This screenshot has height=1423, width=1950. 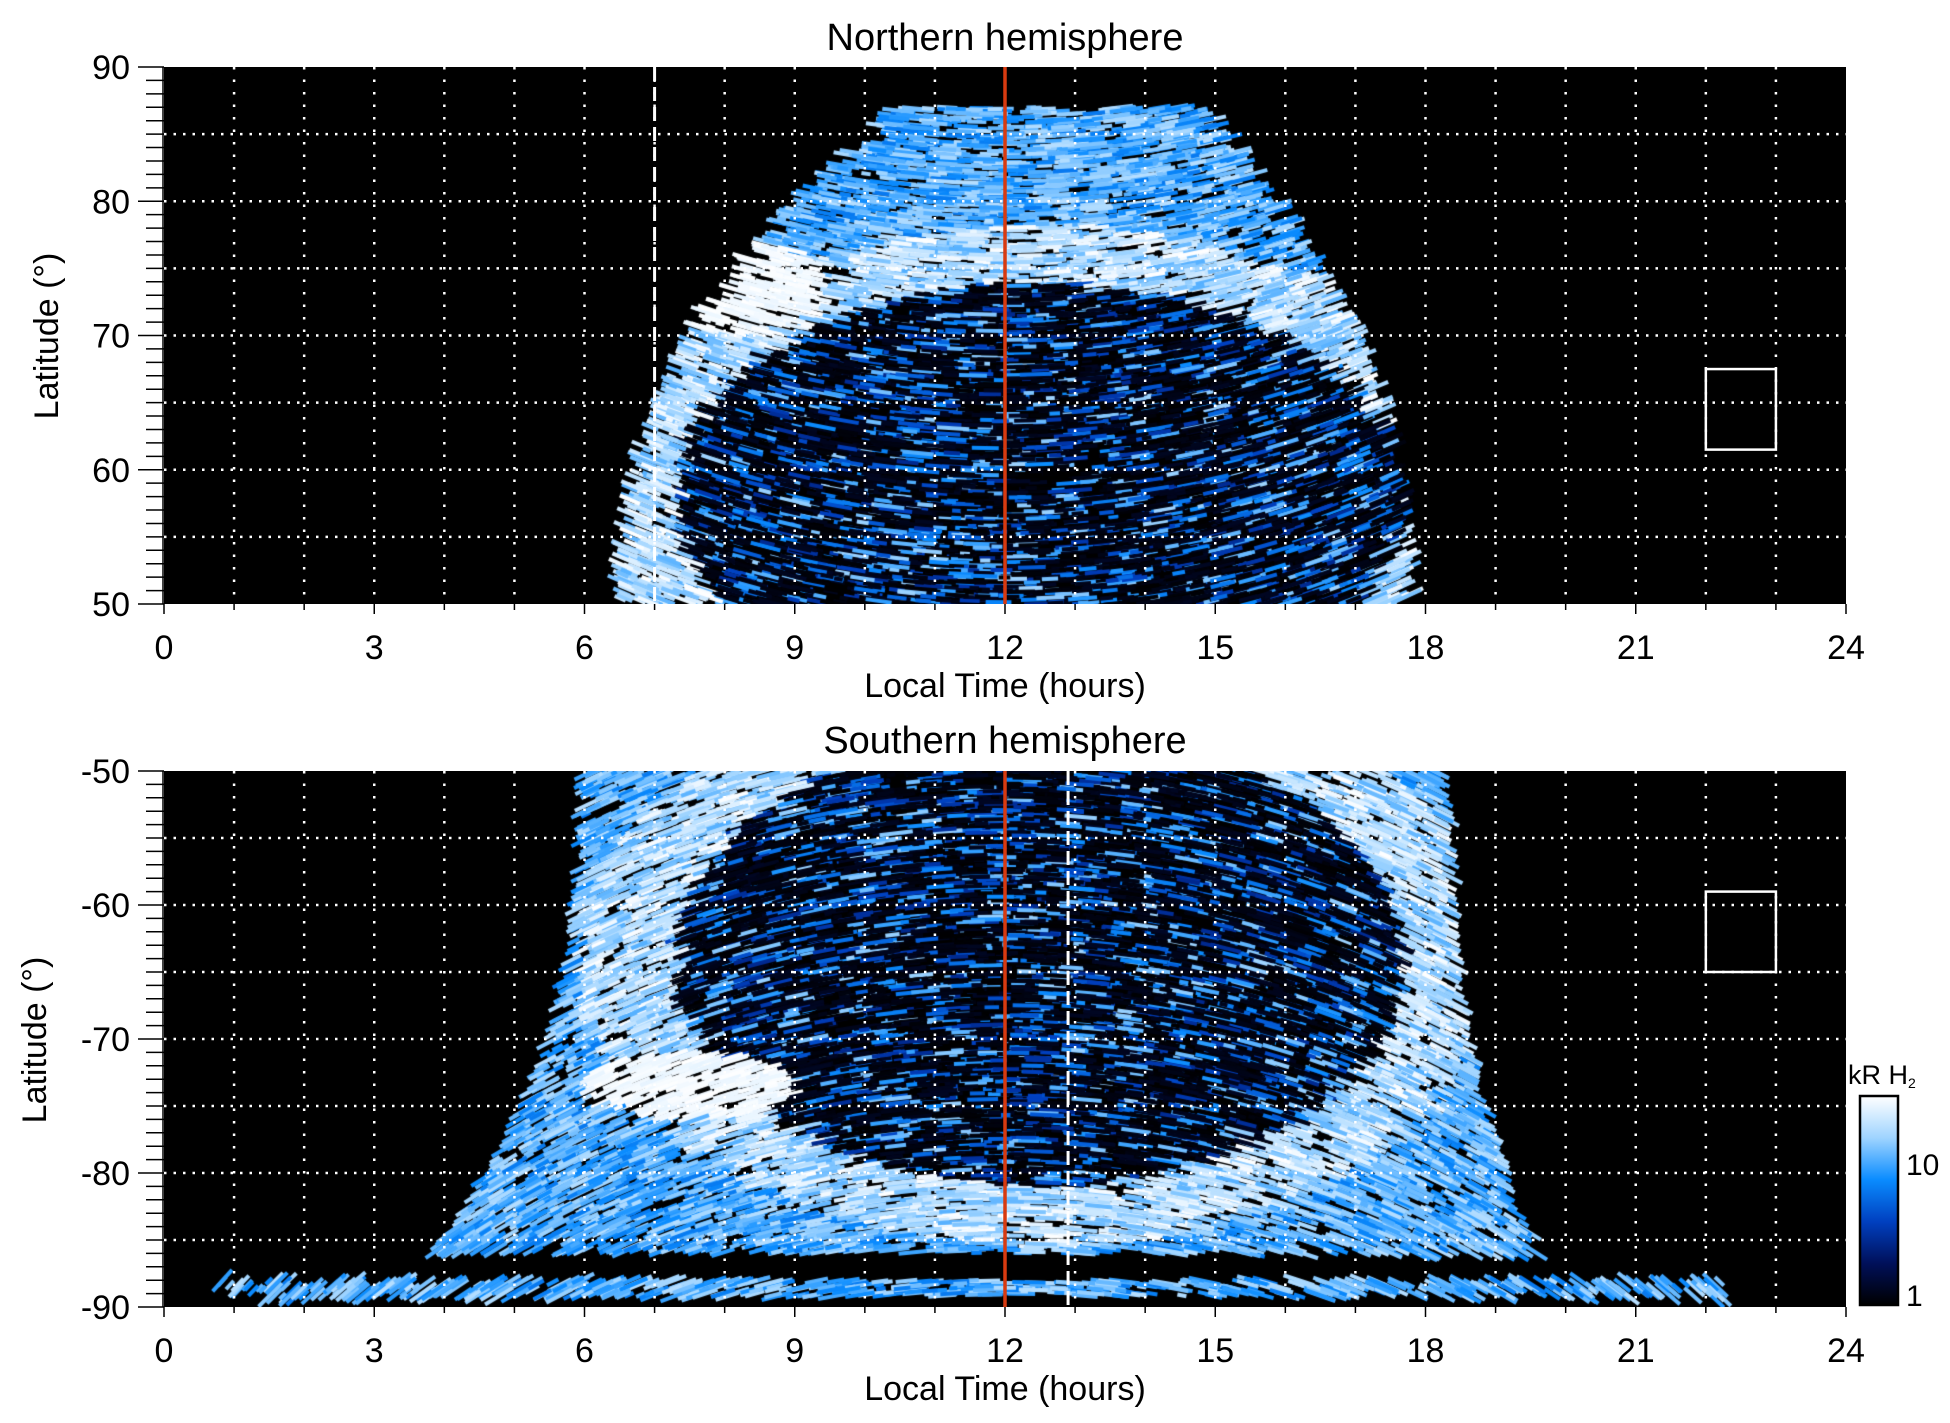 I want to click on y-tick-label: 80, so click(x=111, y=202).